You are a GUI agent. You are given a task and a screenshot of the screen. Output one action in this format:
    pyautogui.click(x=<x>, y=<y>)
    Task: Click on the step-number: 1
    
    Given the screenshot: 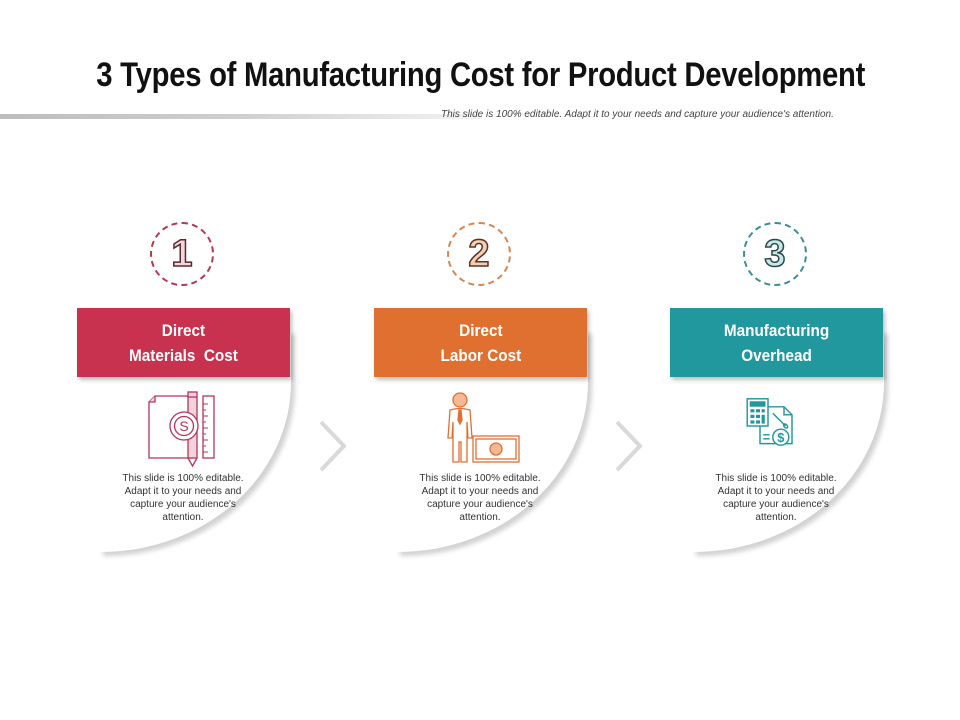 What is the action you would take?
    pyautogui.click(x=182, y=254)
    